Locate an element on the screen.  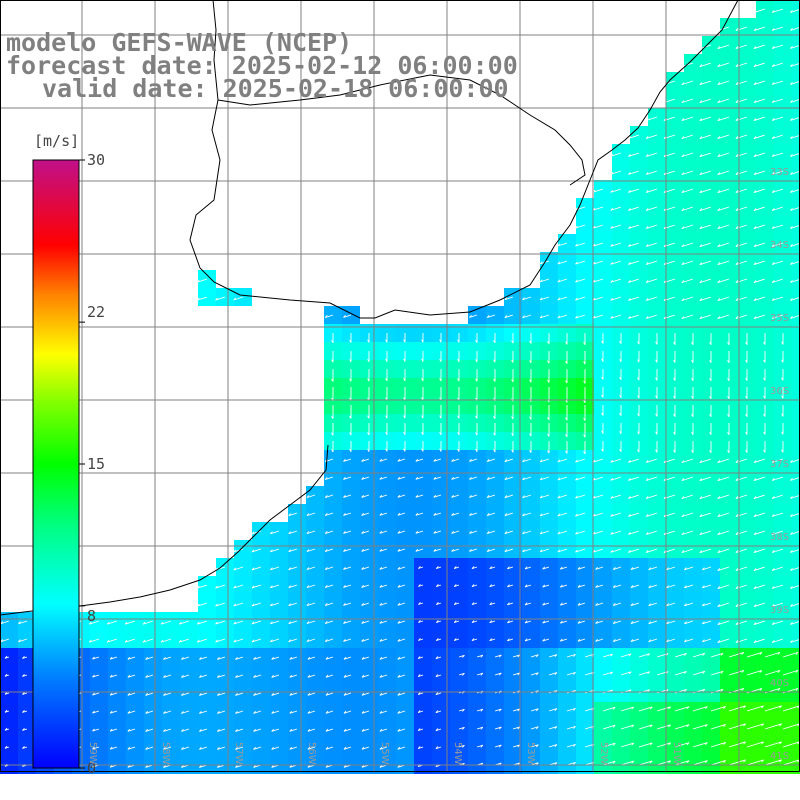
coastline-interior is located at coordinates (401, 130).